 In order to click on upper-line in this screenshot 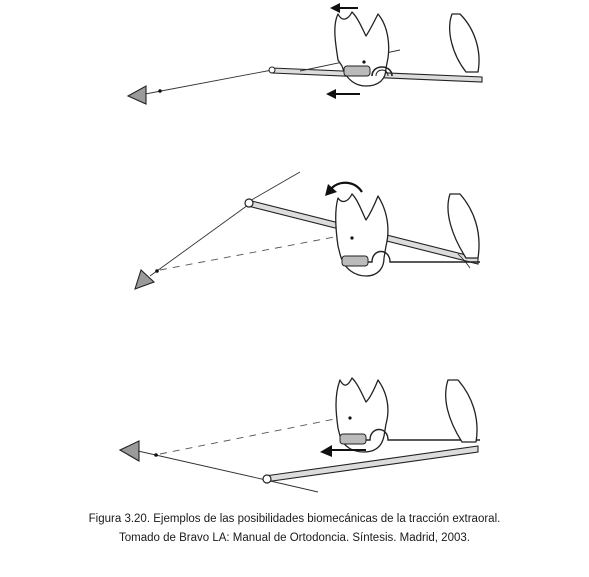, I will do `click(274, 187)`.